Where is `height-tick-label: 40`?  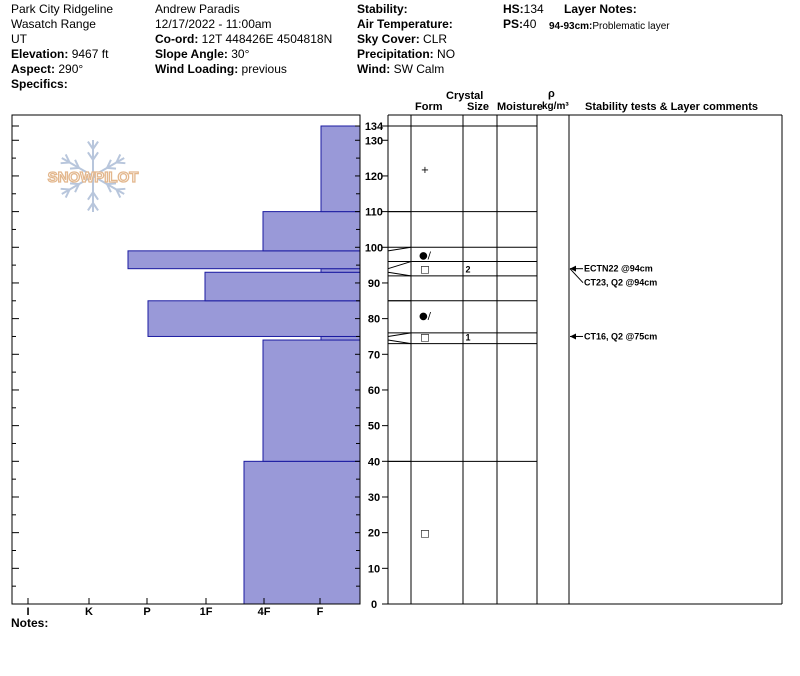 height-tick-label: 40 is located at coordinates (374, 462).